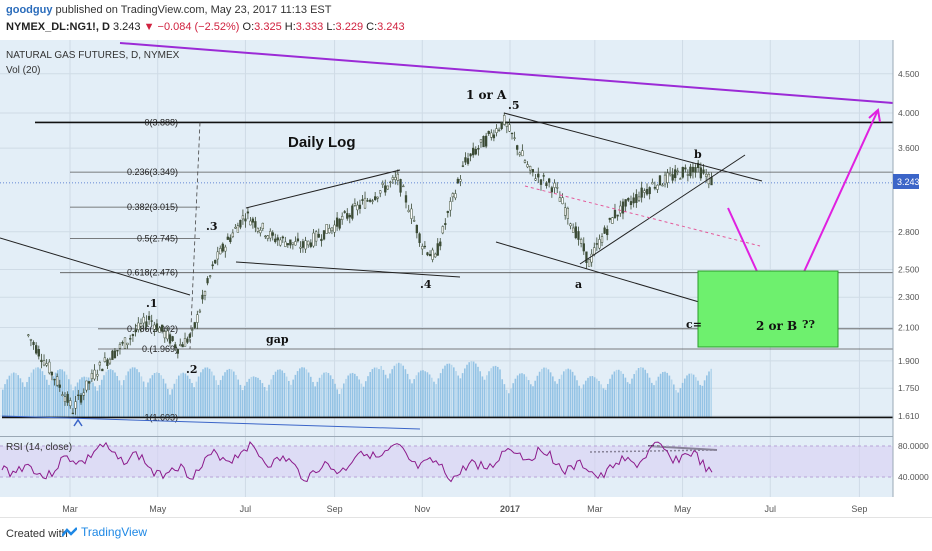  Describe the element at coordinates (23, 70) in the screenshot. I see `volume-indicator-label: Vol (20)` at that location.